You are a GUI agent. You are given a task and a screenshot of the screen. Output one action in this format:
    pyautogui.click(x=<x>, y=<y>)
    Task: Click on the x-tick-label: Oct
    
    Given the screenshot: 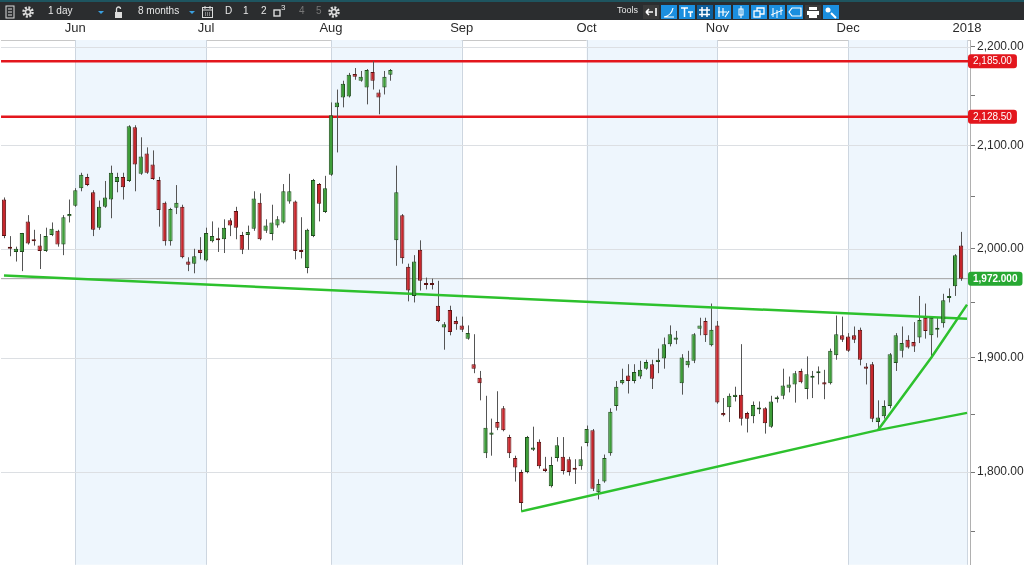 What is the action you would take?
    pyautogui.click(x=587, y=27)
    